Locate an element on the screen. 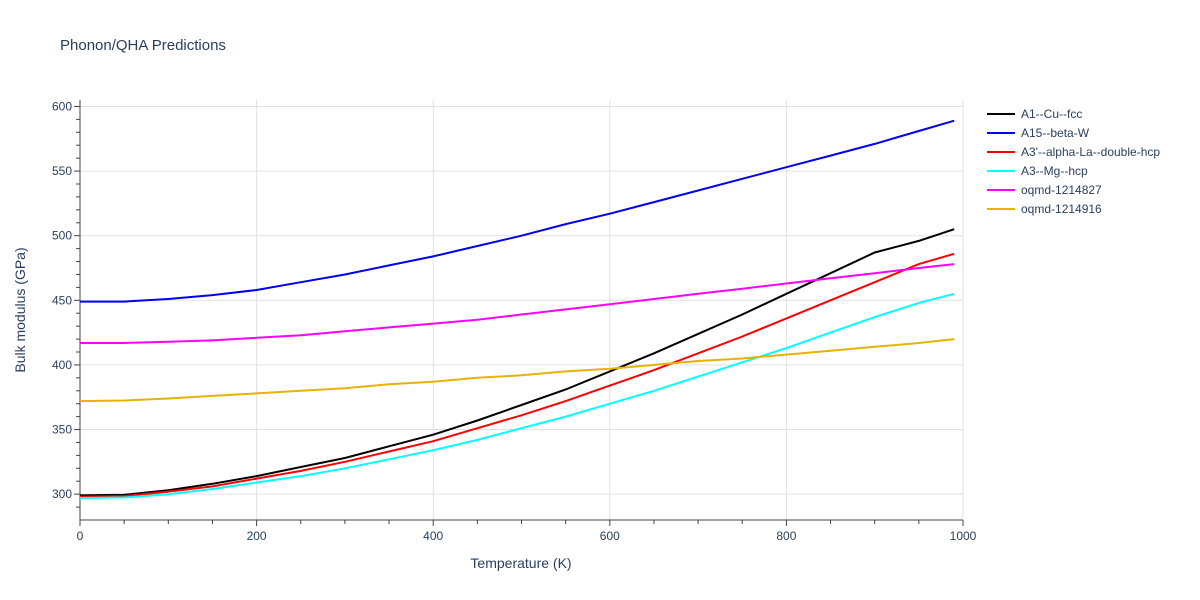 The height and width of the screenshot is (600, 1200). x-axis-title: Temperature (K) is located at coordinates (520, 563).